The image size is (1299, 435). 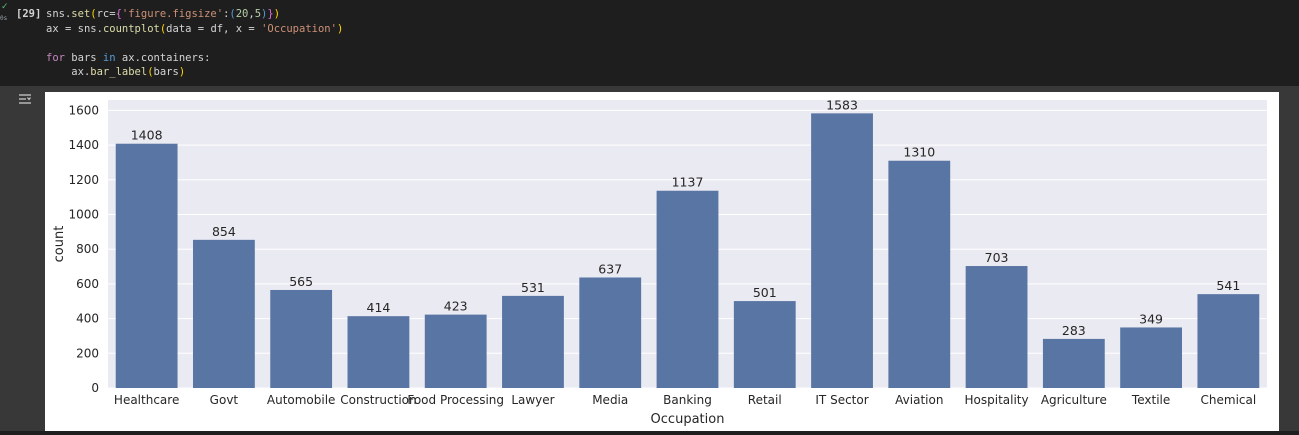 What do you see at coordinates (997, 257) in the screenshot?
I see `bar-value-label: 703` at bounding box center [997, 257].